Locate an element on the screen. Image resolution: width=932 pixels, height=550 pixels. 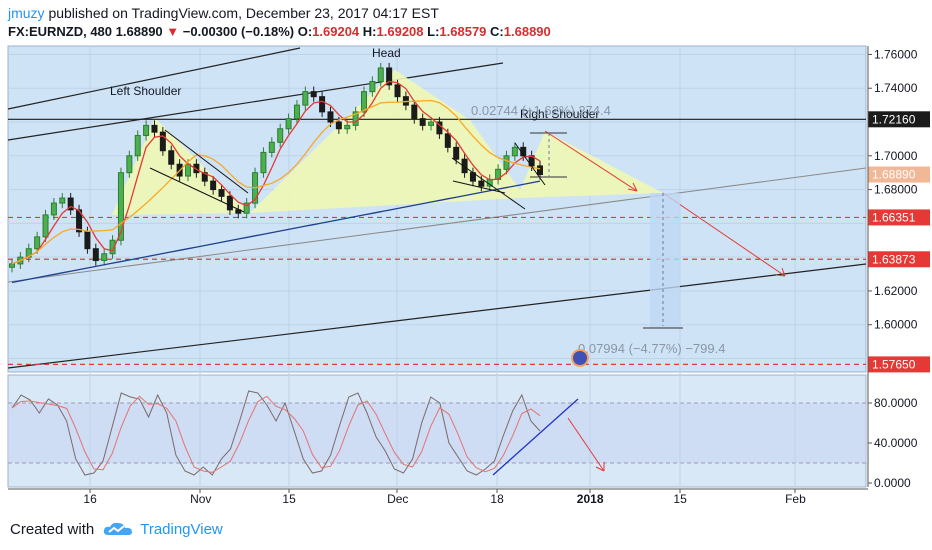
down-arrow-icon: ▼ is located at coordinates (173, 31).